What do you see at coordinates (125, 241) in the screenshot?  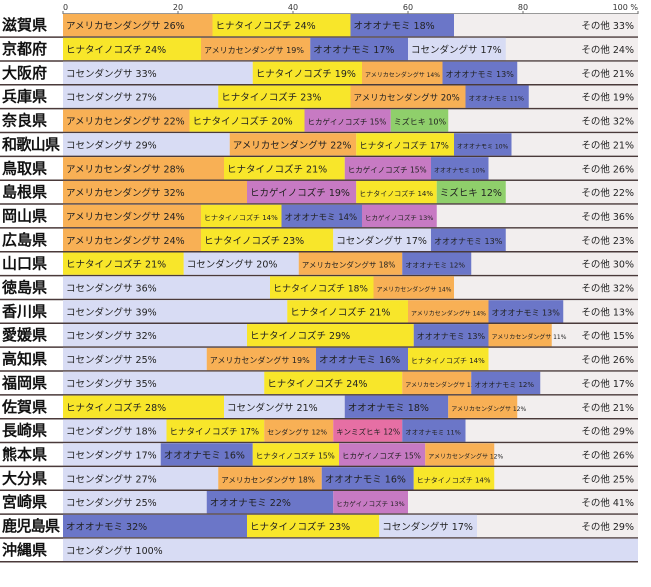 I see `segment-label: アメリカセンダングサ 24%` at bounding box center [125, 241].